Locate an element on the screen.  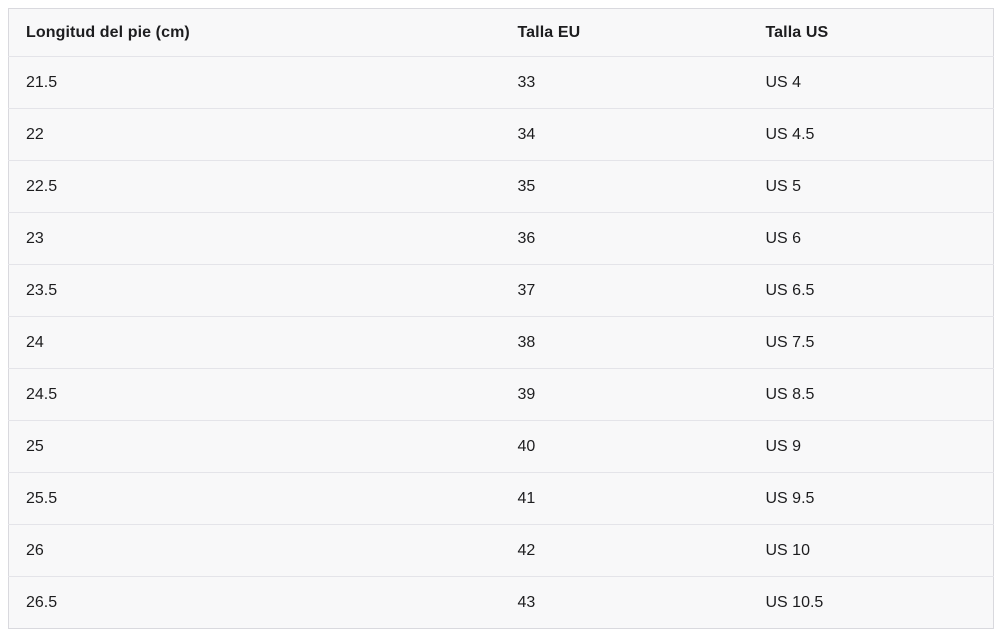
table-cell: 22.5 is located at coordinates (254, 186).